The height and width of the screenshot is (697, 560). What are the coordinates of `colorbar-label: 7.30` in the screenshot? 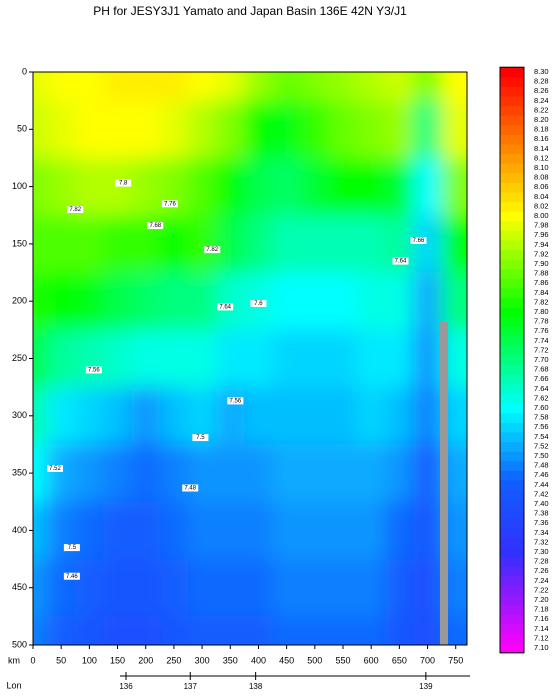 It's located at (541, 551).